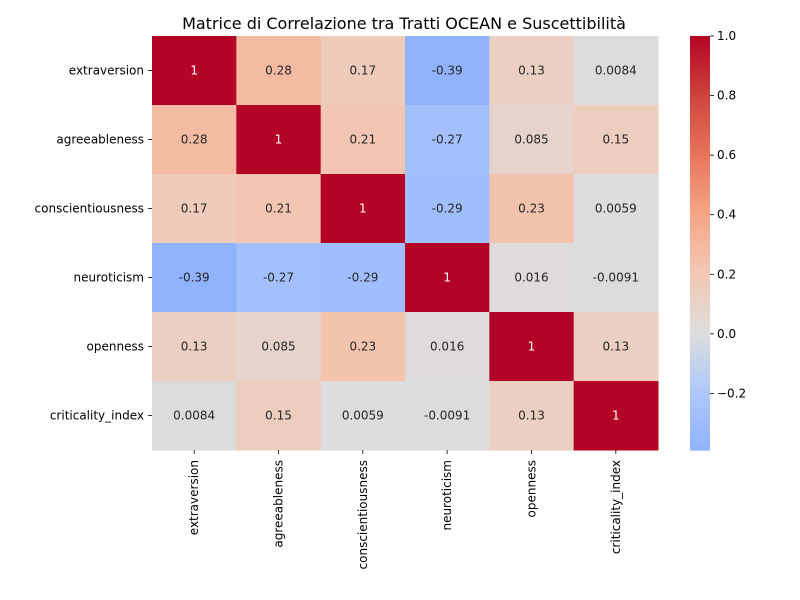 The height and width of the screenshot is (600, 800). I want to click on y-tick-label: conscientiousness, so click(89, 209).